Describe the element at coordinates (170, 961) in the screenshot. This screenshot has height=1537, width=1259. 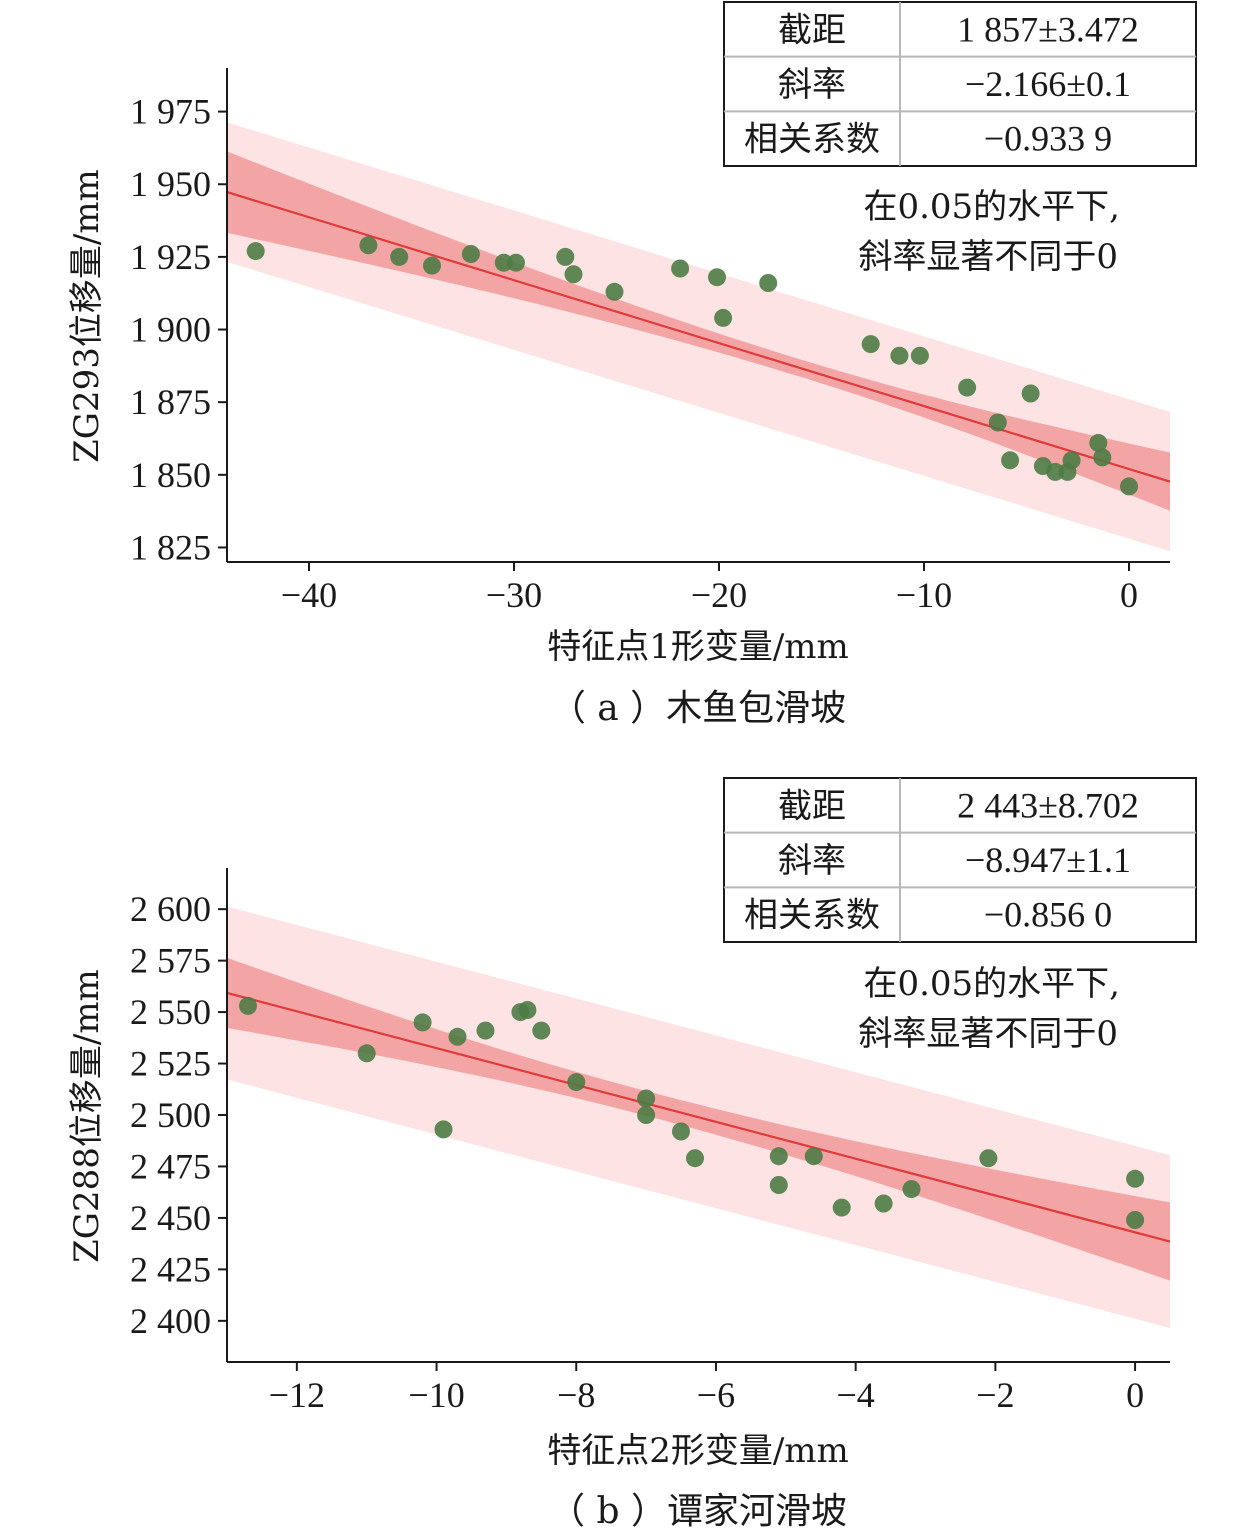
I see `y-tick-label: 2 575` at that location.